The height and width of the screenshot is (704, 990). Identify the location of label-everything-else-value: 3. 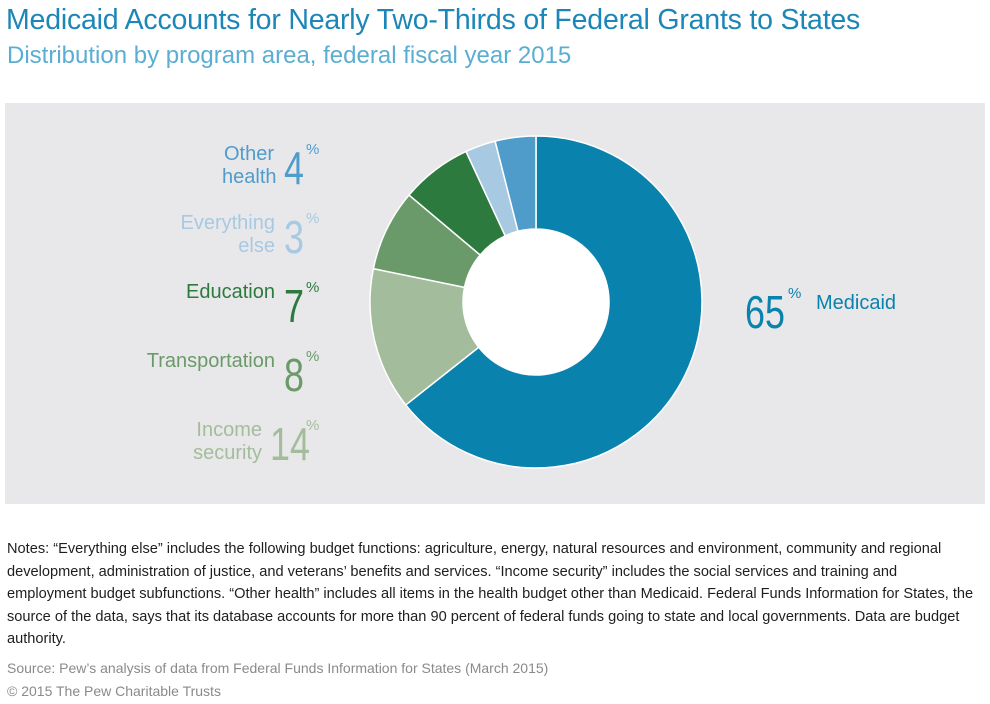
(294, 237).